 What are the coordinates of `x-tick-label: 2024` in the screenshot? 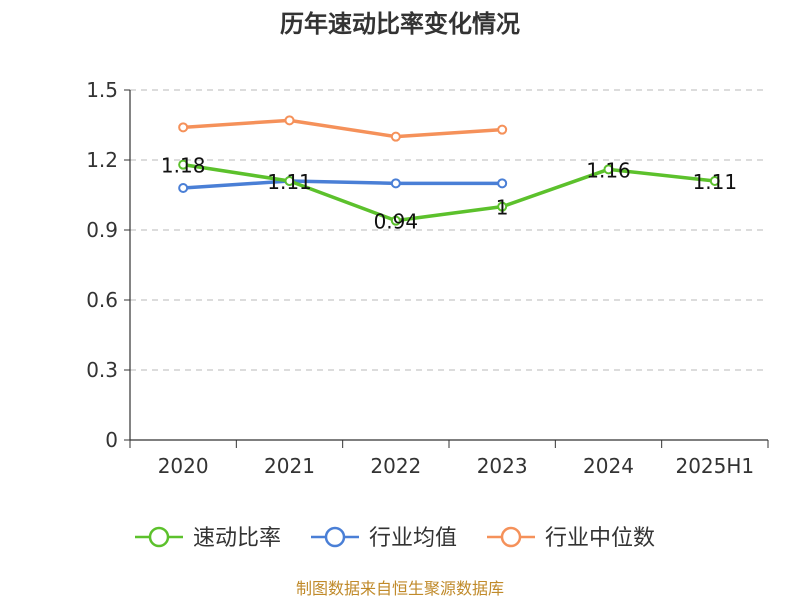 It's located at (608, 466).